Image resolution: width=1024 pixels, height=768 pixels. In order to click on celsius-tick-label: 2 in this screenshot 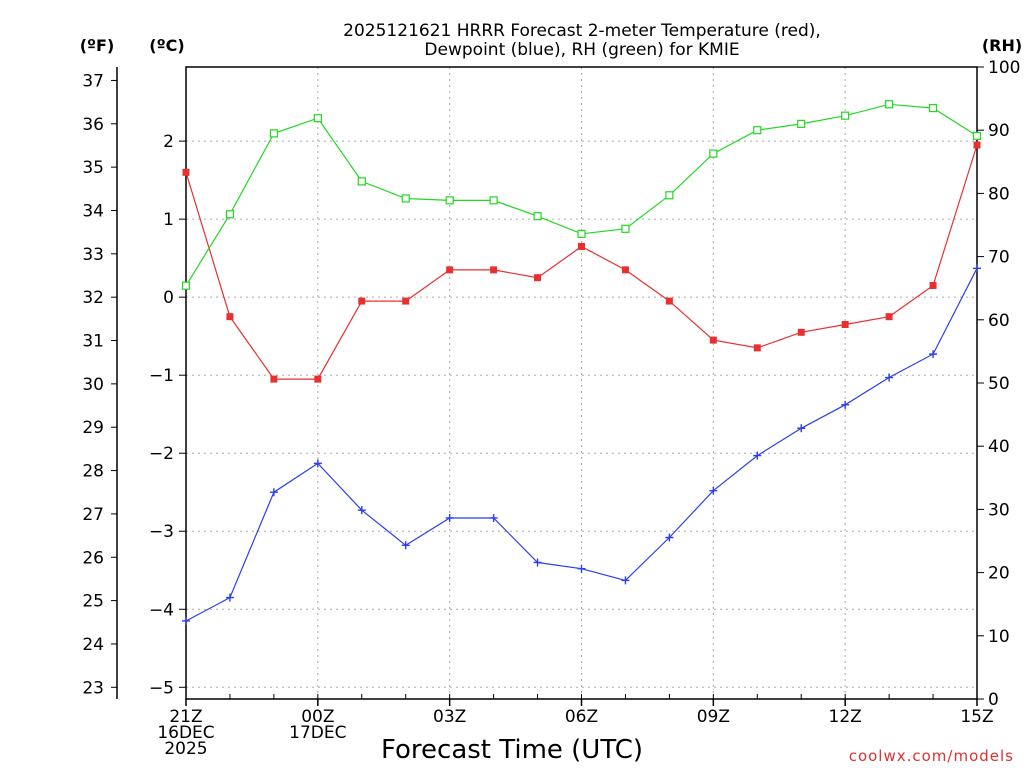, I will do `click(168, 142)`.